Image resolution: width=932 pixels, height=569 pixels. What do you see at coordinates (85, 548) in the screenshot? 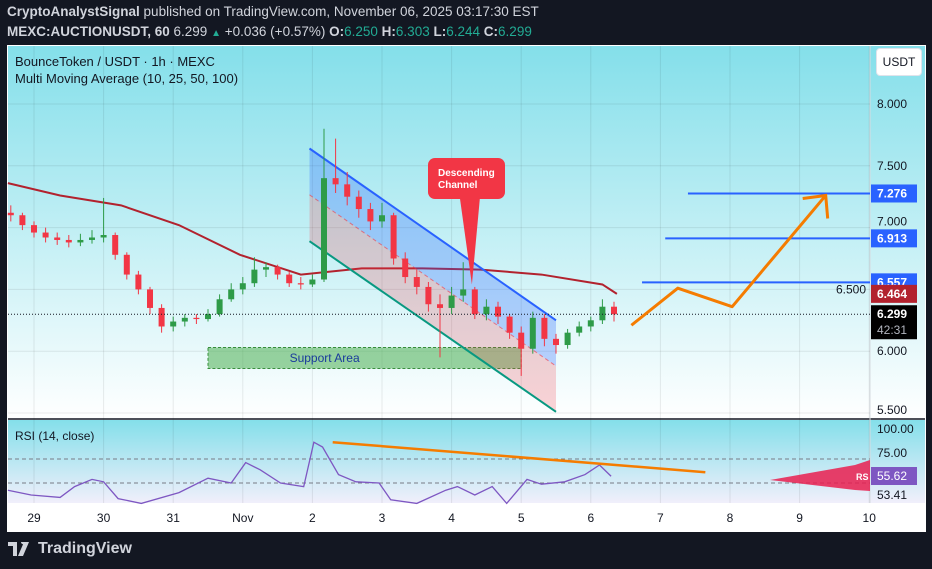
I see `brand-name: TradingView` at bounding box center [85, 548].